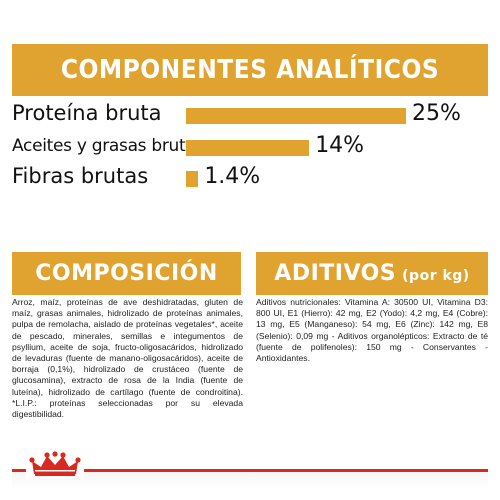 This screenshot has width=500, height=500. I want to click on additives-banner: ADITIVOS (por kg), so click(372, 273).